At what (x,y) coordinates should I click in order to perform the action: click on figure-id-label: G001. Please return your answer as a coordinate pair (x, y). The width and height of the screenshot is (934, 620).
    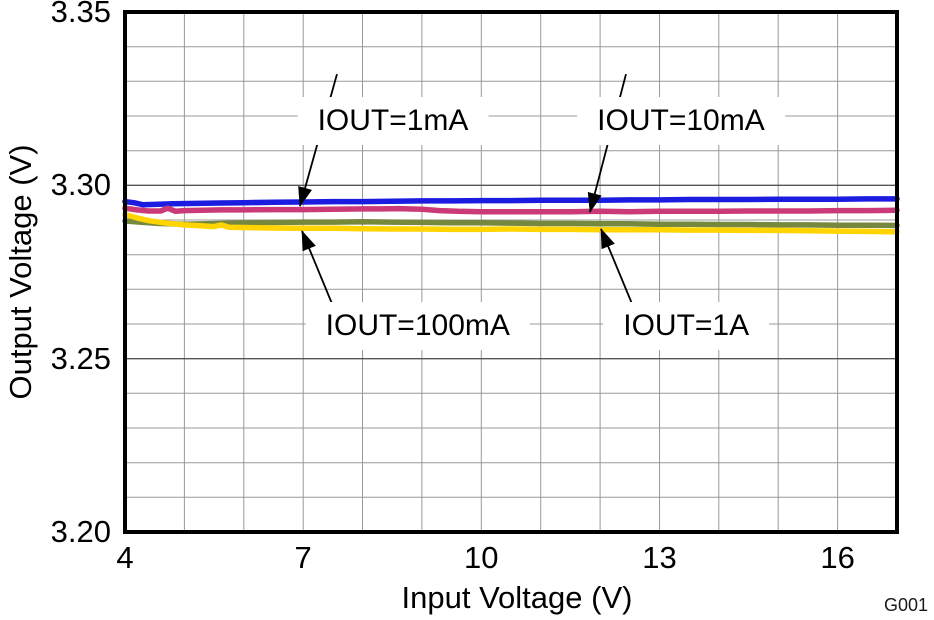
    Looking at the image, I should click on (905, 605).